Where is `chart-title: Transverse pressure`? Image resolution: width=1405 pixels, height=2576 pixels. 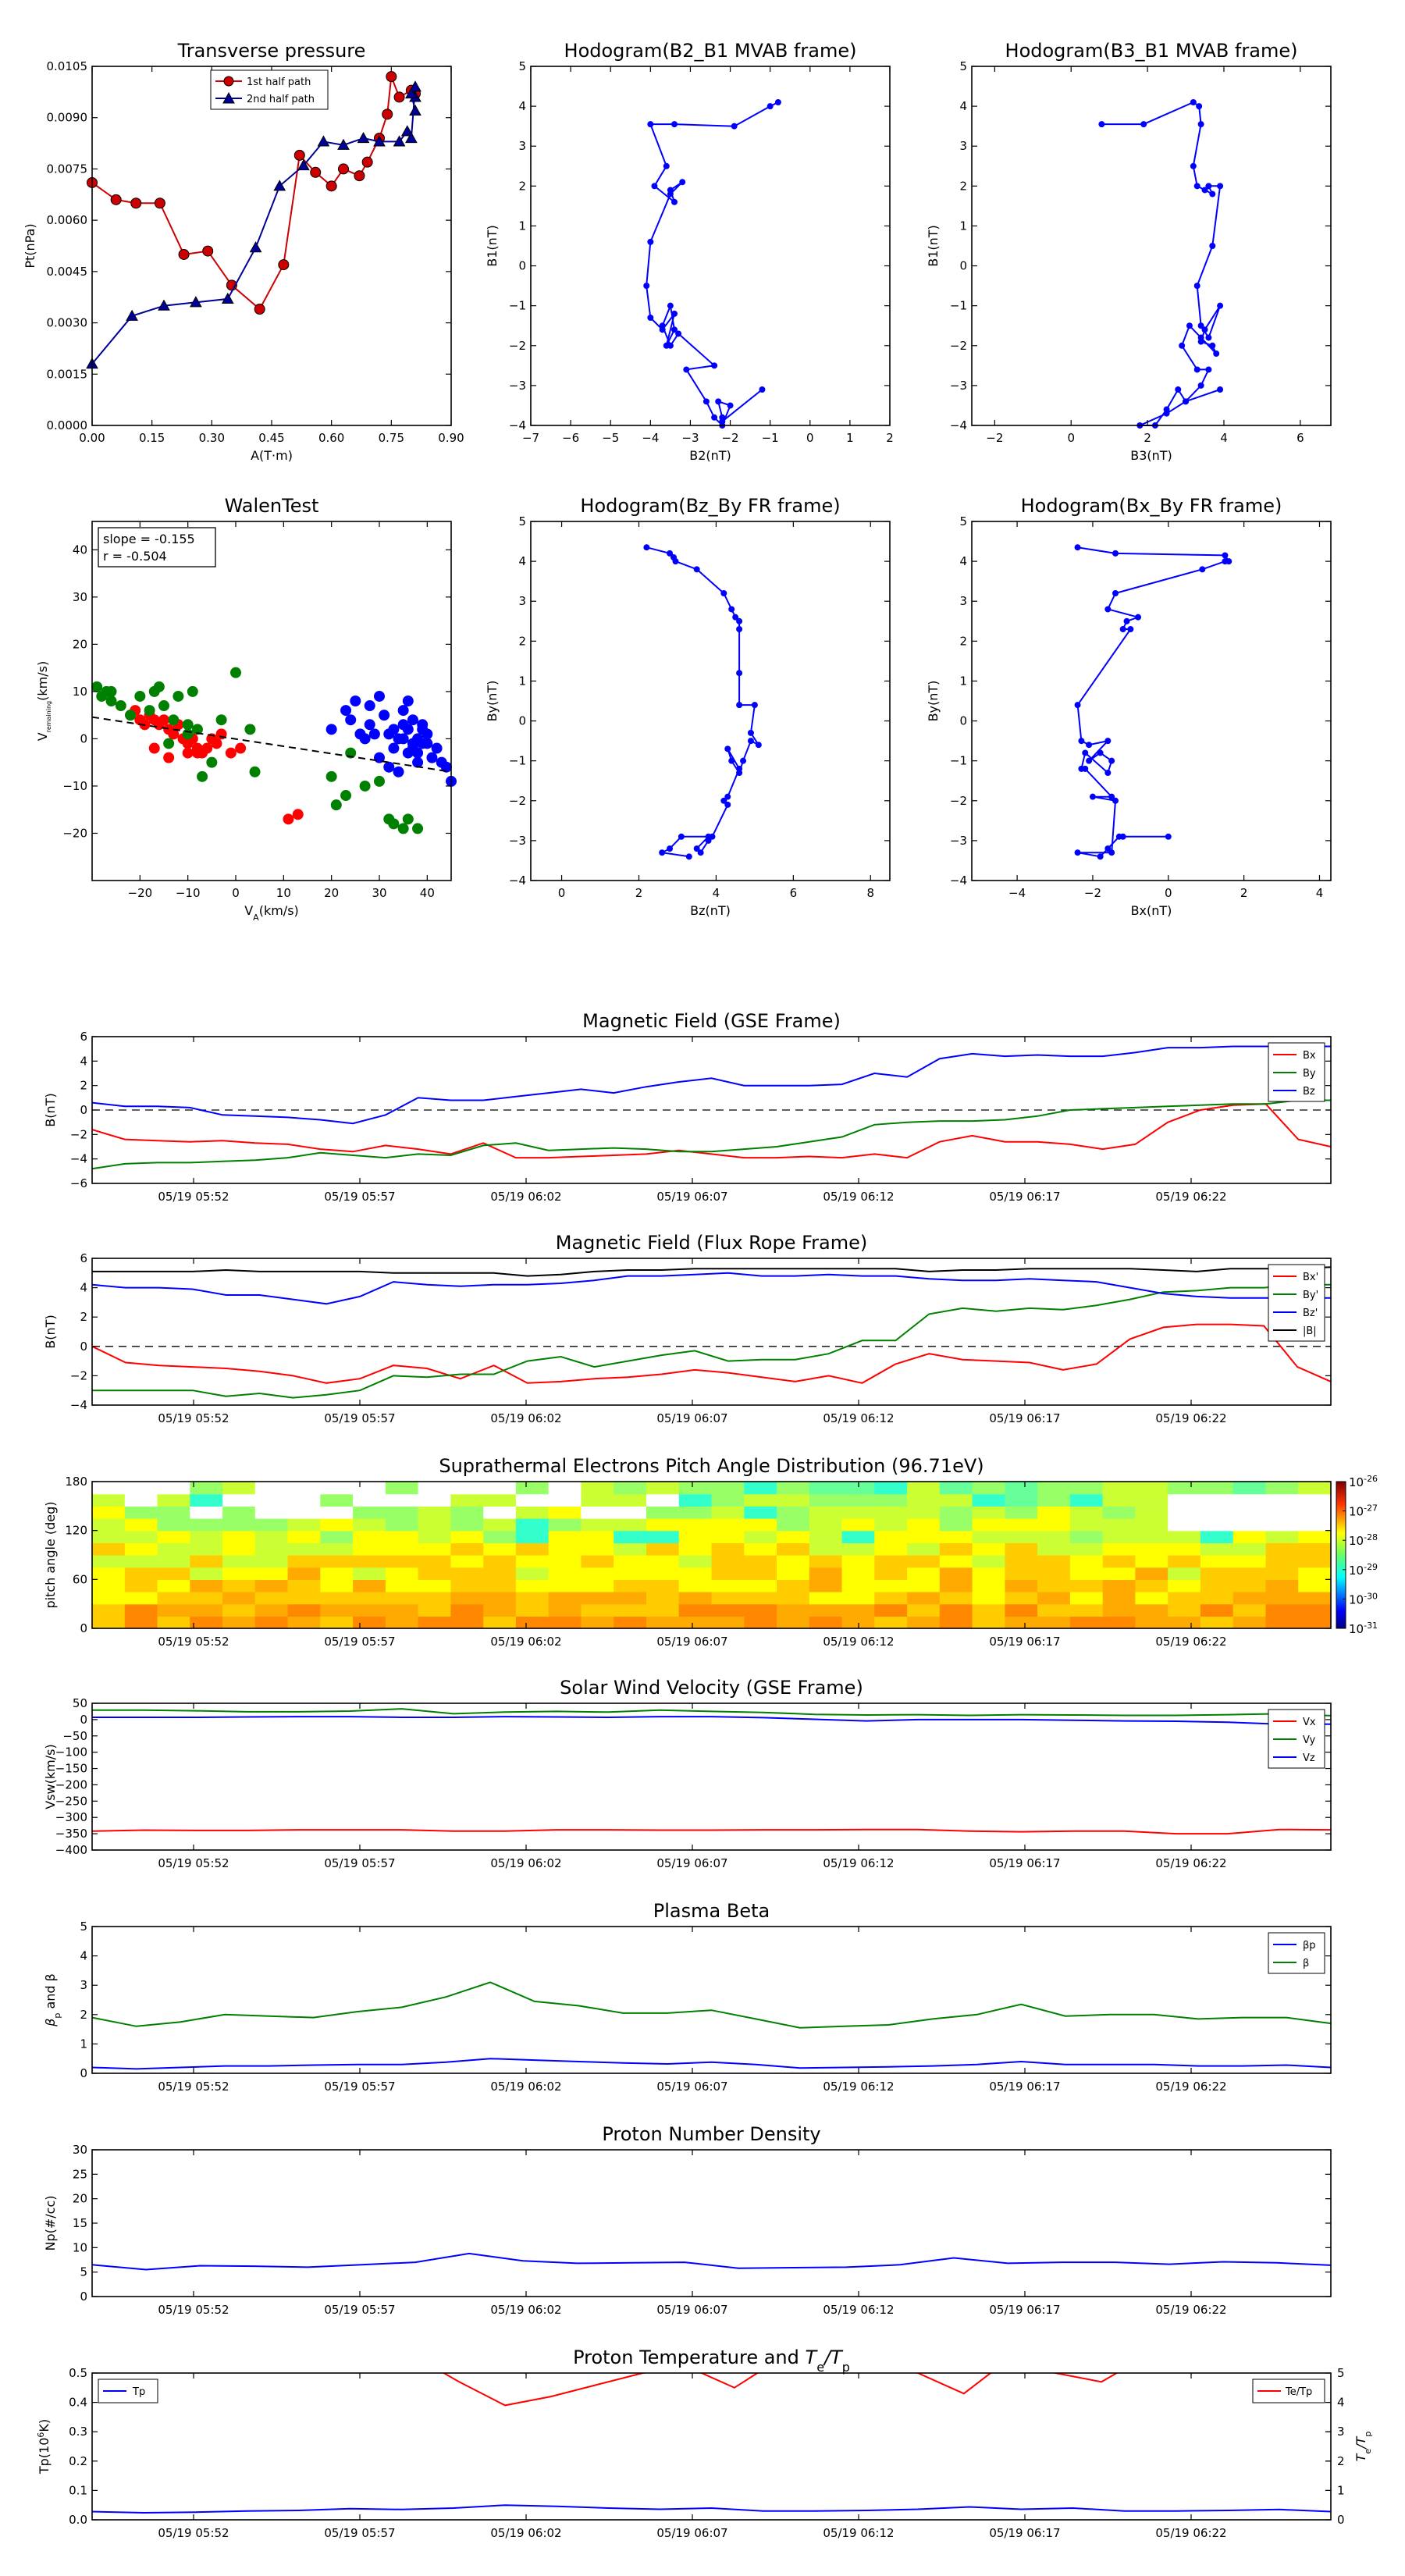 chart-title: Transverse pressure is located at coordinates (271, 51).